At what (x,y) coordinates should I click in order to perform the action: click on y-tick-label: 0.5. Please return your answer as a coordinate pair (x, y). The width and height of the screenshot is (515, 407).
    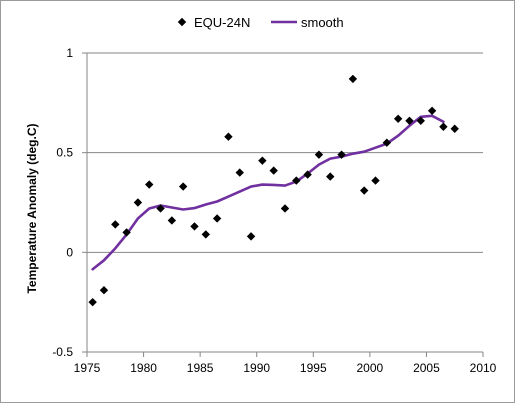
    Looking at the image, I should click on (64, 153).